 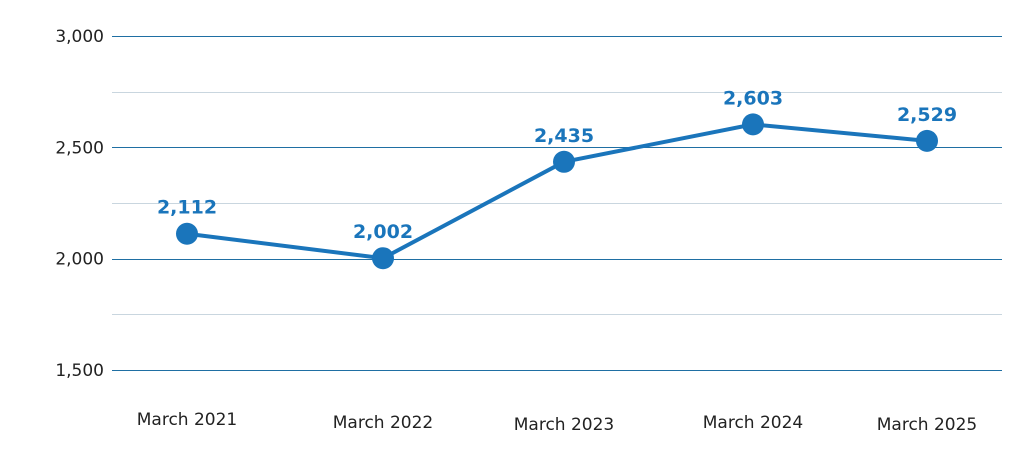 What do you see at coordinates (79, 371) in the screenshot?
I see `y-tick-label: 1,500` at bounding box center [79, 371].